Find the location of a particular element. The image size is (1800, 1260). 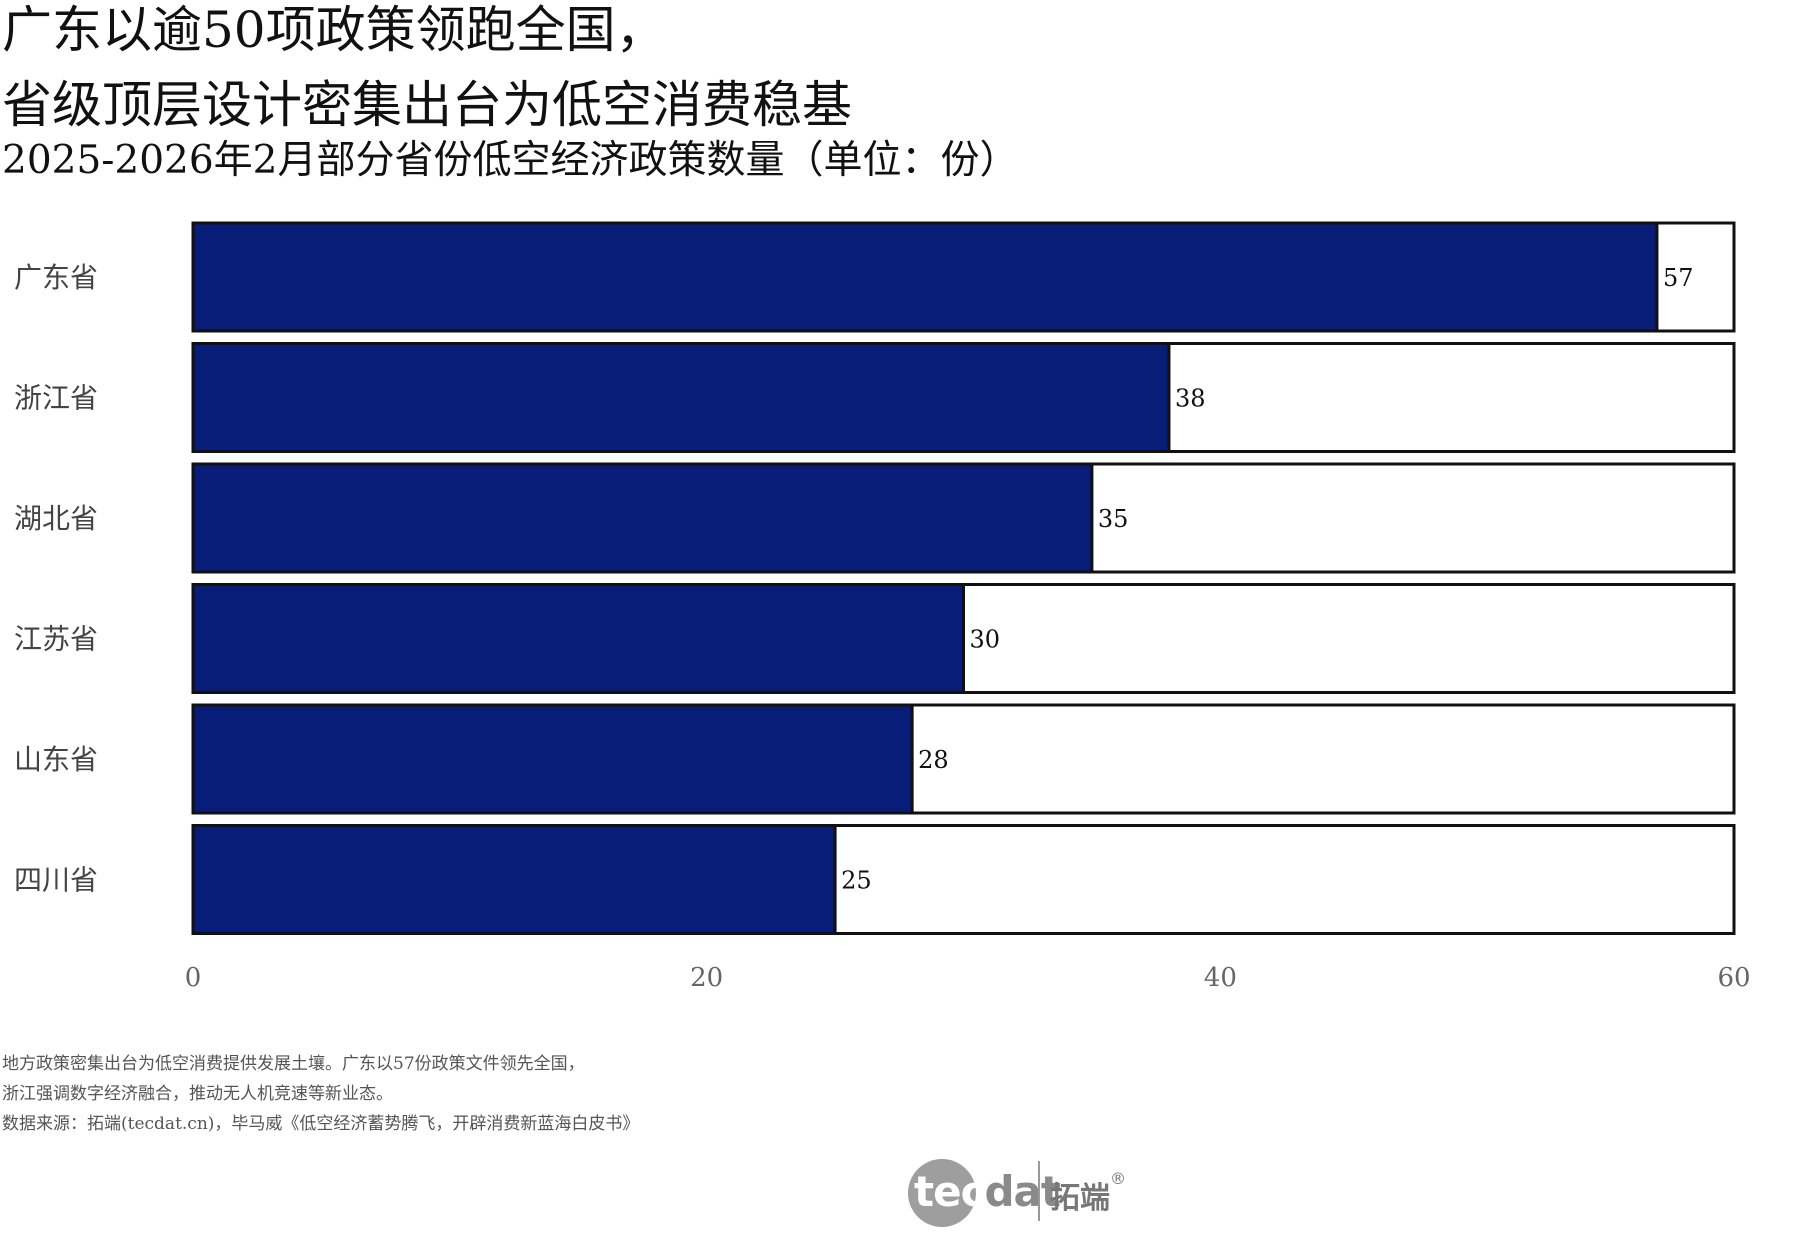

logo-word-dat: dat is located at coordinates (1022, 1191).